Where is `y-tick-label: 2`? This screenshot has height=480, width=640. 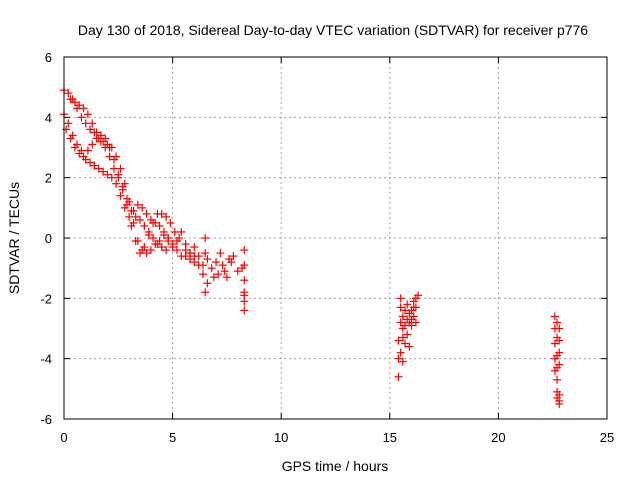 y-tick-label: 2 is located at coordinates (48, 178).